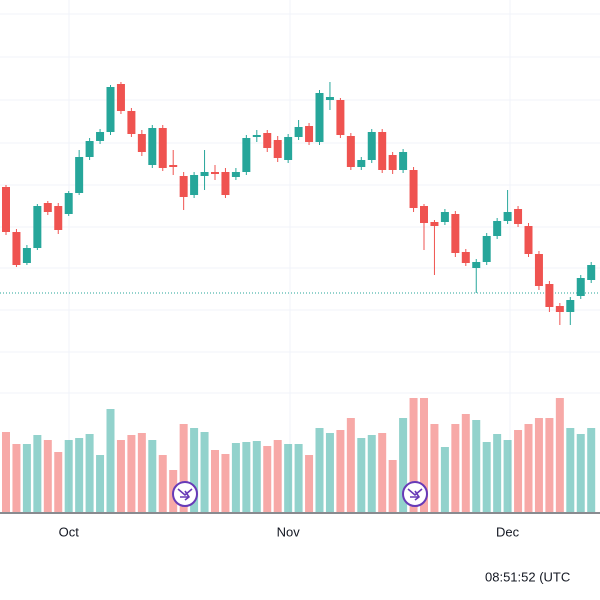 The height and width of the screenshot is (600, 600). I want to click on x-tick-label: Dec, so click(508, 531).